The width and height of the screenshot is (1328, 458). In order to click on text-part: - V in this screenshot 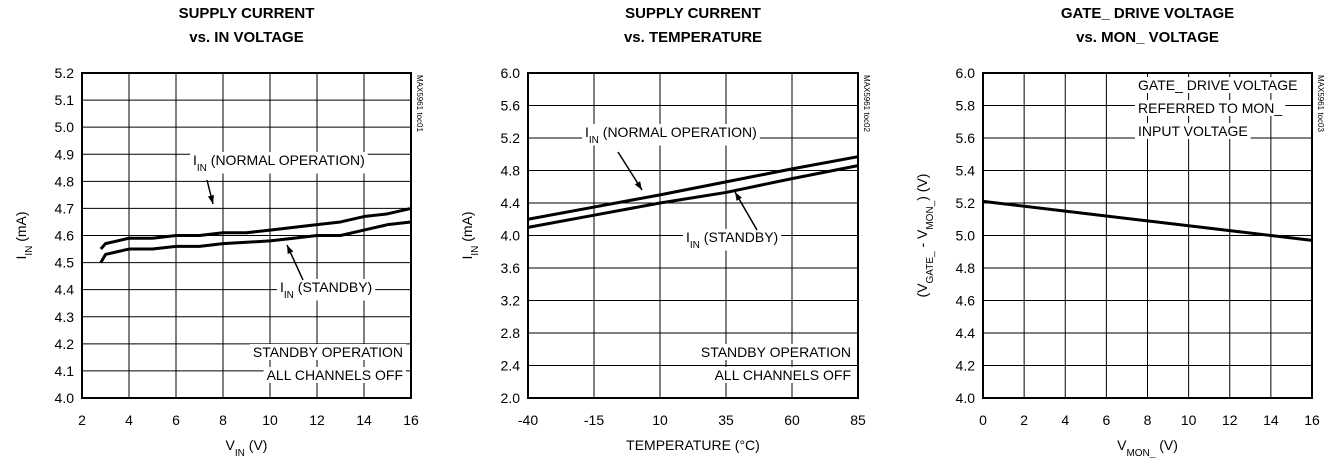, I will do `click(922, 240)`.